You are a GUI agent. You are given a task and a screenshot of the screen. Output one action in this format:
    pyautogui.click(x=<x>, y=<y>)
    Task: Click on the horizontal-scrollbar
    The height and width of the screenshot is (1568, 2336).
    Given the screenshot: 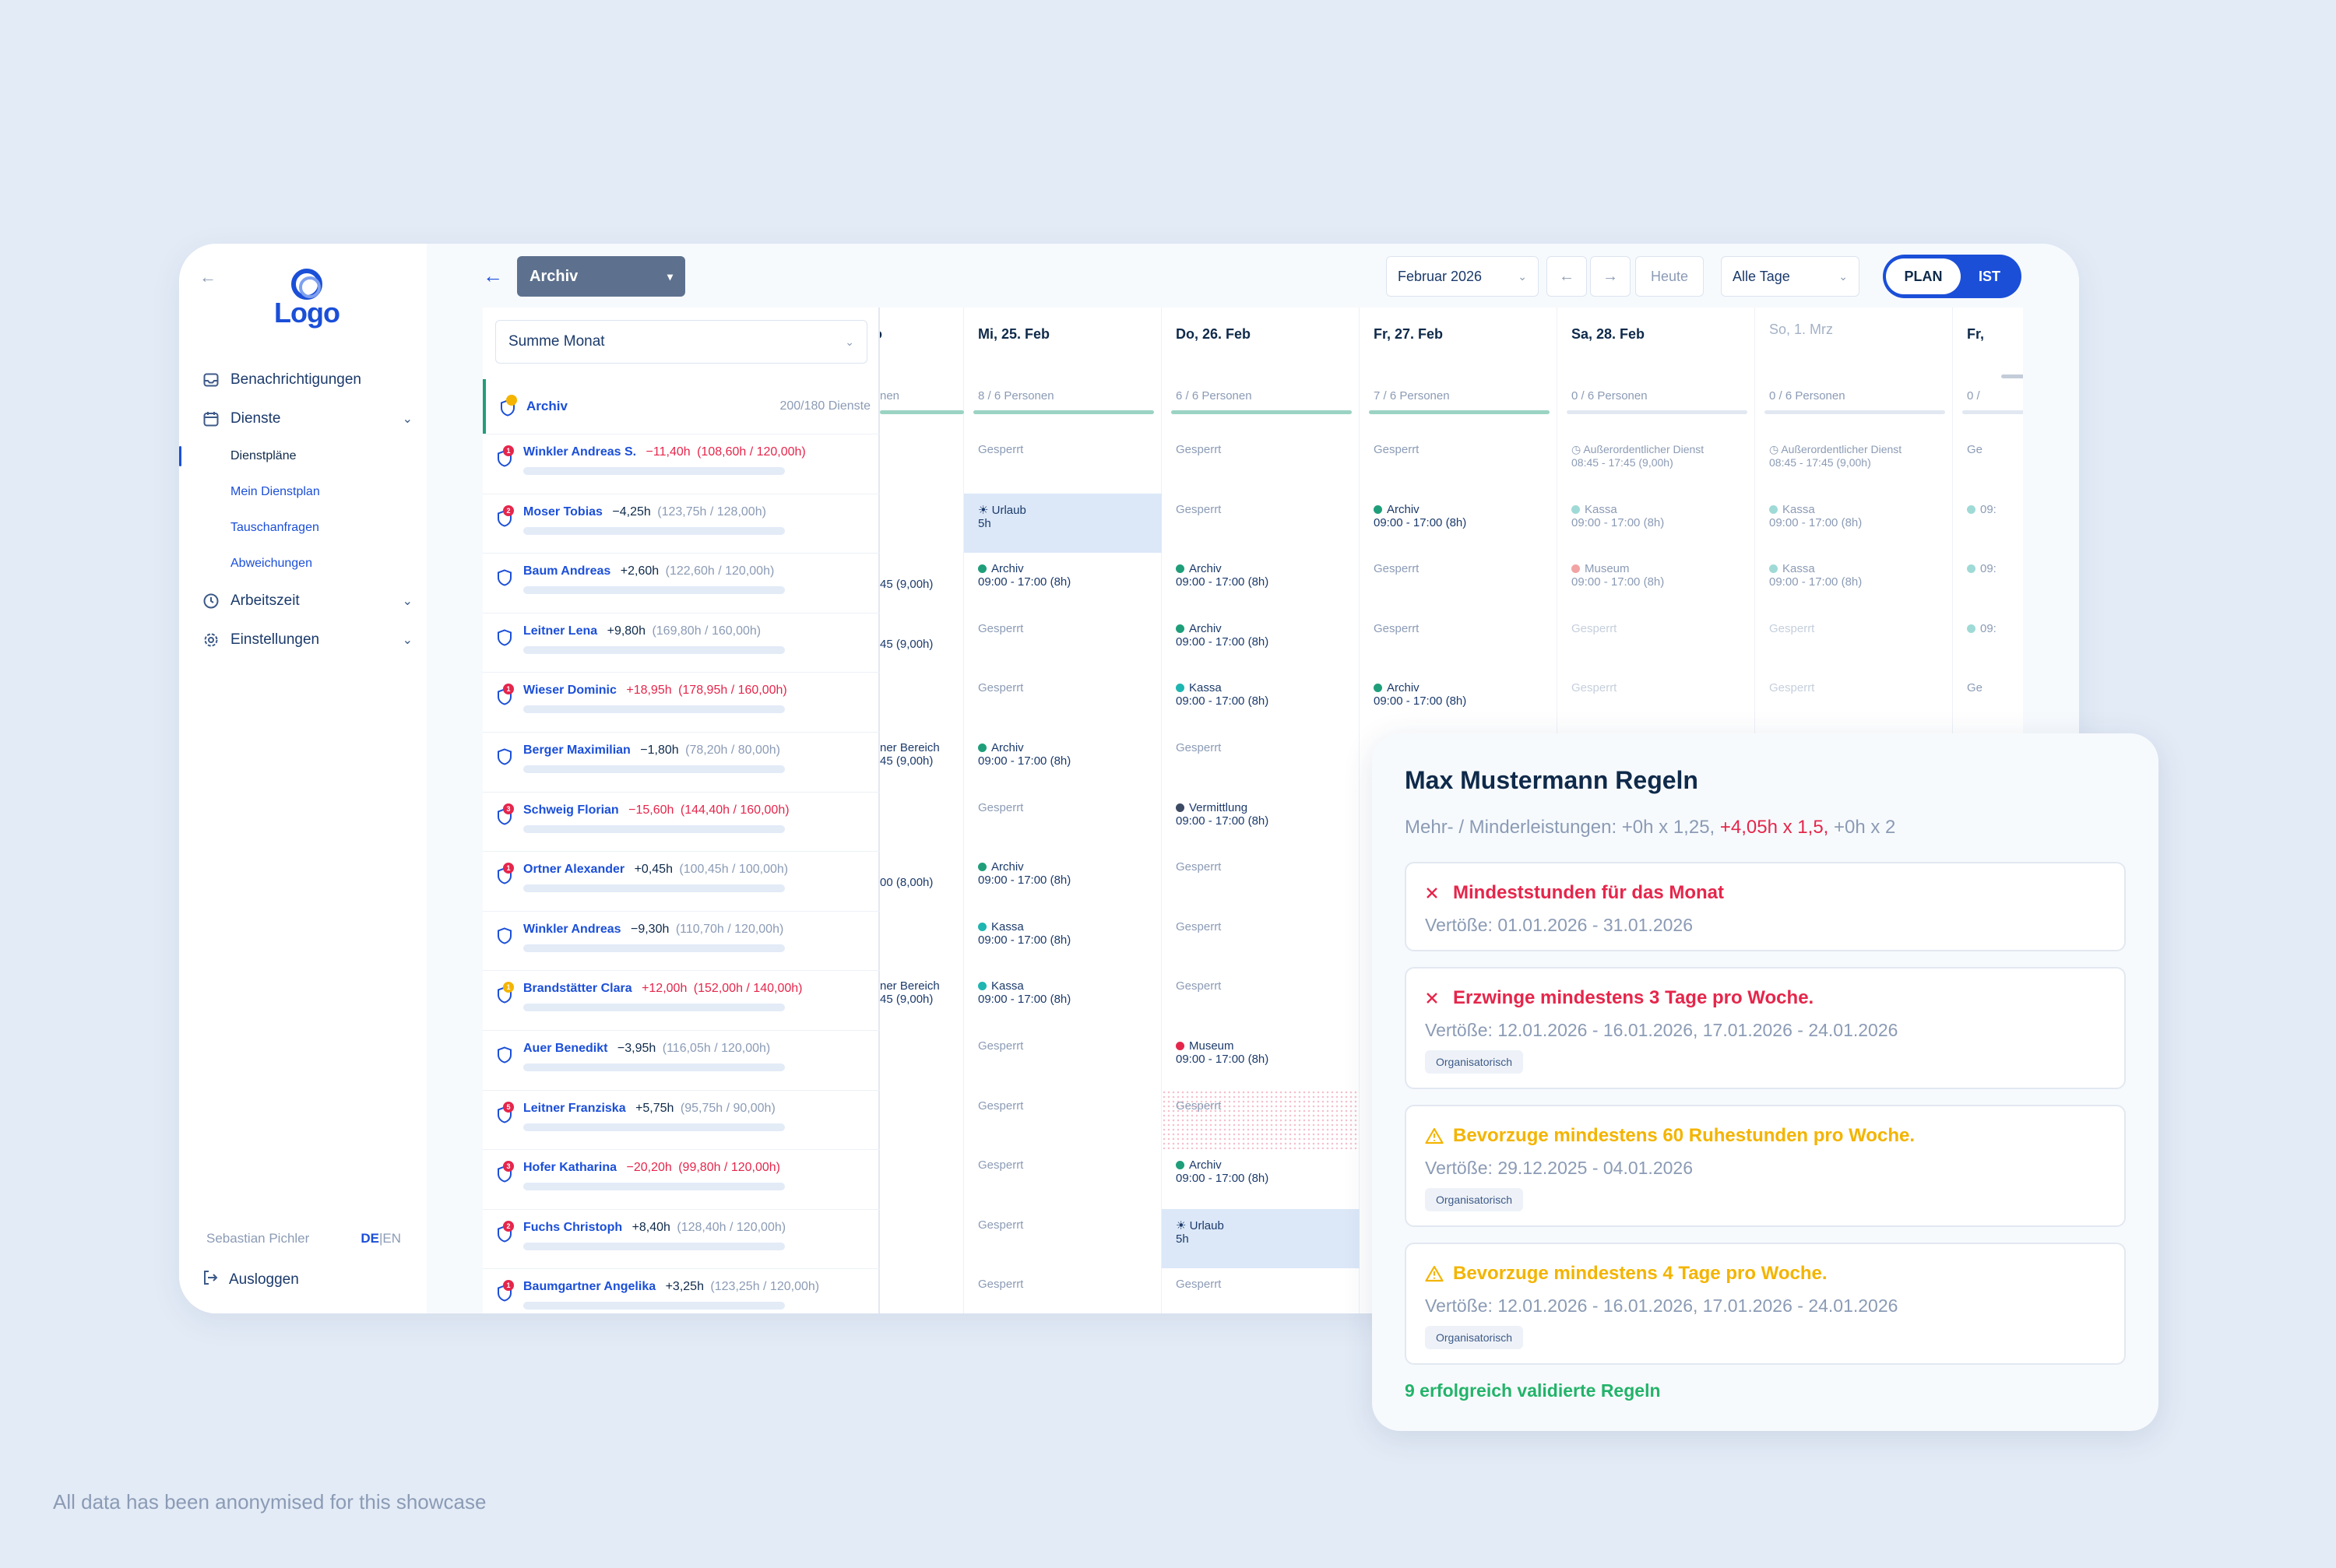 What is the action you would take?
    pyautogui.click(x=2012, y=376)
    